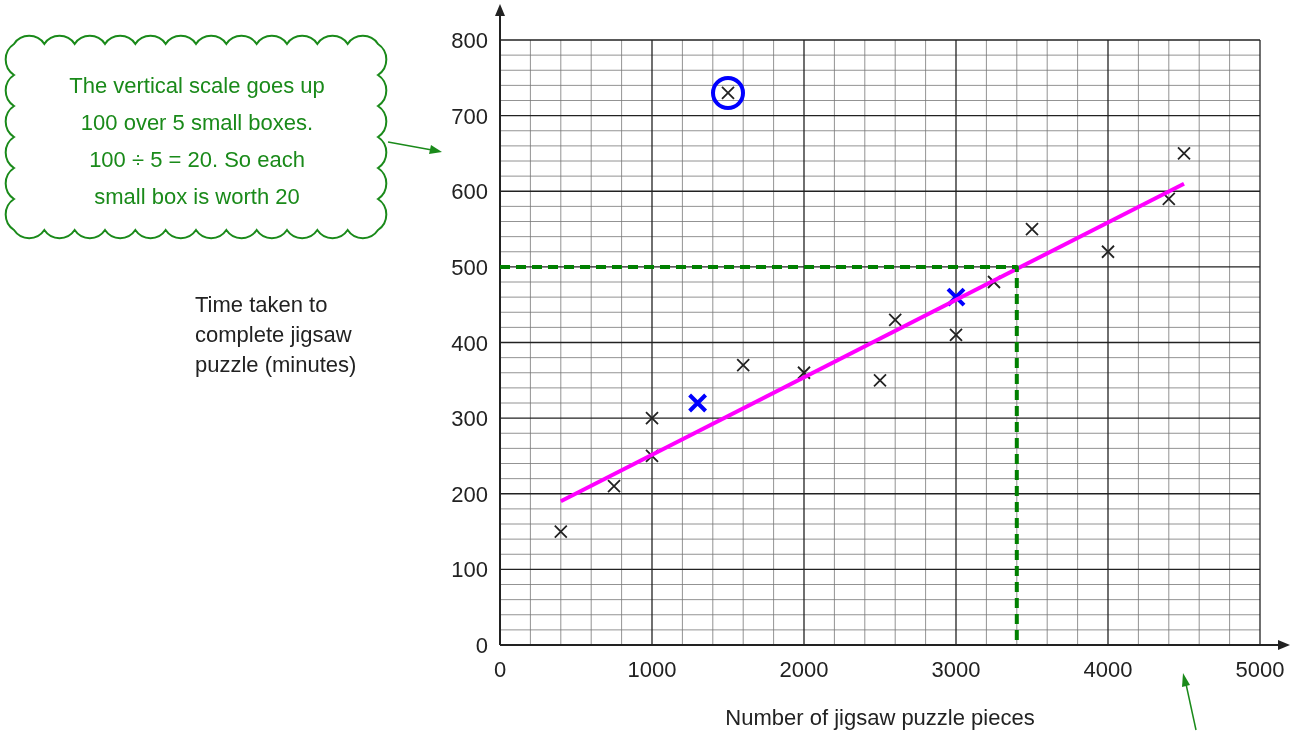 This screenshot has width=1293, height=733. What do you see at coordinates (880, 717) in the screenshot?
I see `x-axis-title: Number of jigsaw puzzle pieces` at bounding box center [880, 717].